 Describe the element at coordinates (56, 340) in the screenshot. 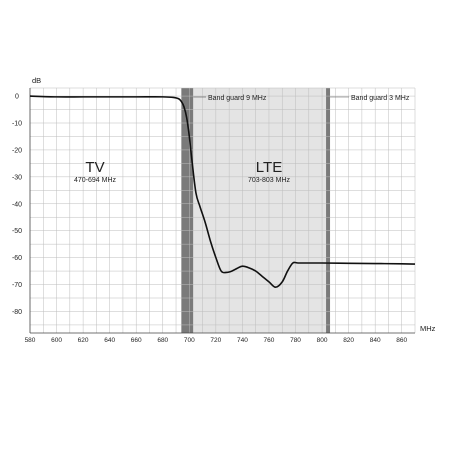

I see `x-tick-label: 600` at that location.